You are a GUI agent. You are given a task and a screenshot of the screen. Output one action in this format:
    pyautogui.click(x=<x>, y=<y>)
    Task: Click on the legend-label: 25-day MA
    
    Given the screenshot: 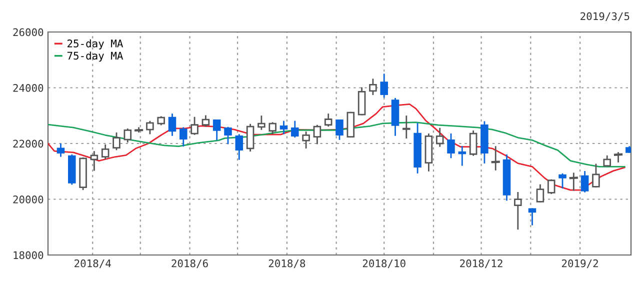 What is the action you would take?
    pyautogui.click(x=96, y=44)
    